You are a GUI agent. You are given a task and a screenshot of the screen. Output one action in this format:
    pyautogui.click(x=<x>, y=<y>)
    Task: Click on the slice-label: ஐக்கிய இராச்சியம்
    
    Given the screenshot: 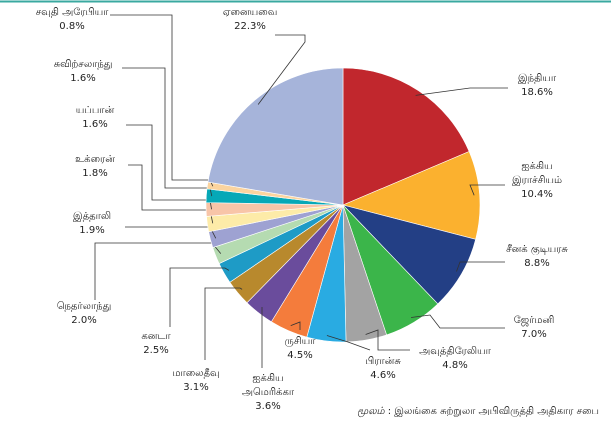 What is the action you would take?
    pyautogui.click(x=537, y=173)
    